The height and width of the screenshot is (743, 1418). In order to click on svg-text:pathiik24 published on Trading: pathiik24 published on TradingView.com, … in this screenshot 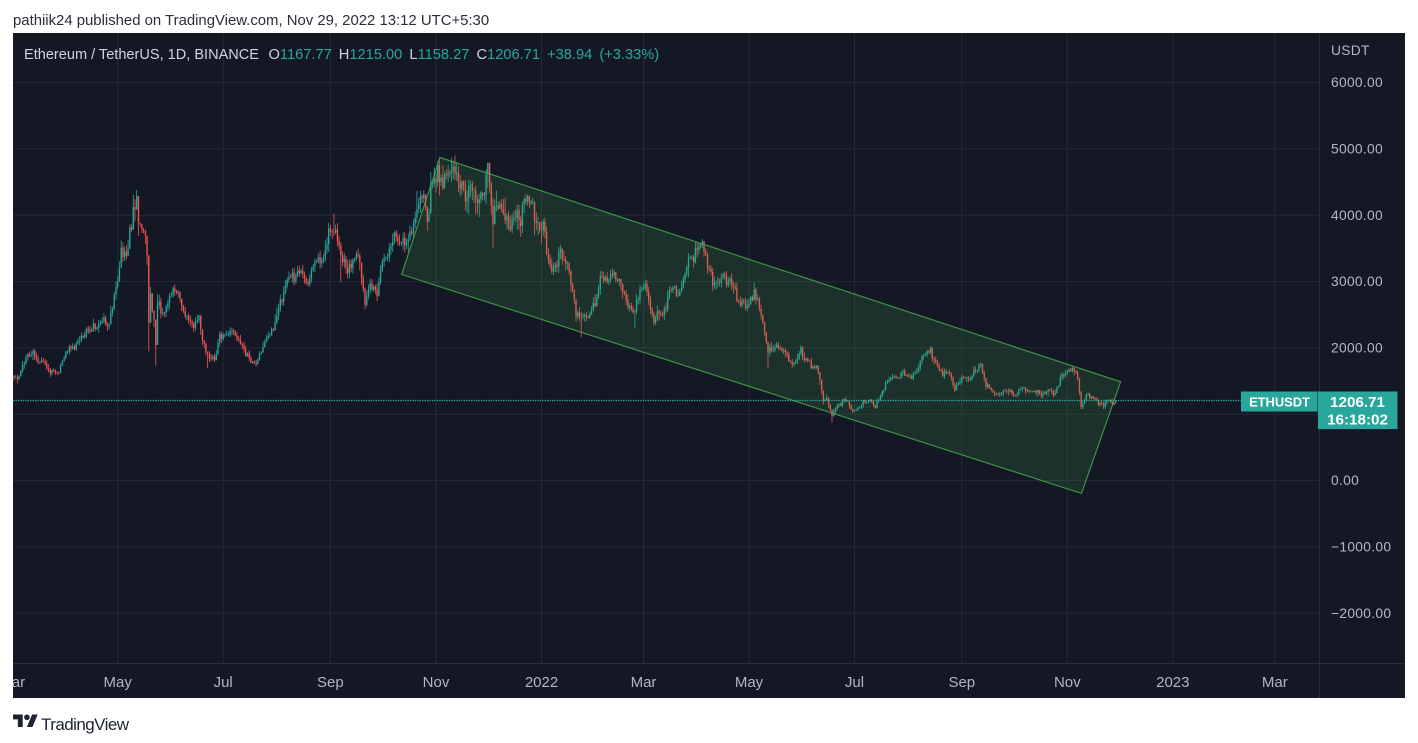, I will do `click(251, 21)`.